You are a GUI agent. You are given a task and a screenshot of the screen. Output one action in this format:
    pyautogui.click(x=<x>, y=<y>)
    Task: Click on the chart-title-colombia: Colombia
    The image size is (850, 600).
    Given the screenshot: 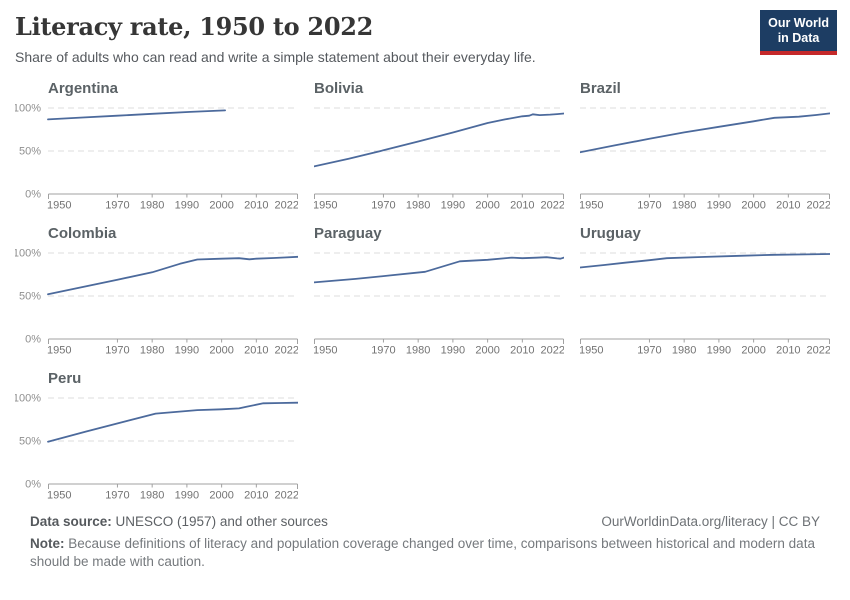 What is the action you would take?
    pyautogui.click(x=82, y=233)
    